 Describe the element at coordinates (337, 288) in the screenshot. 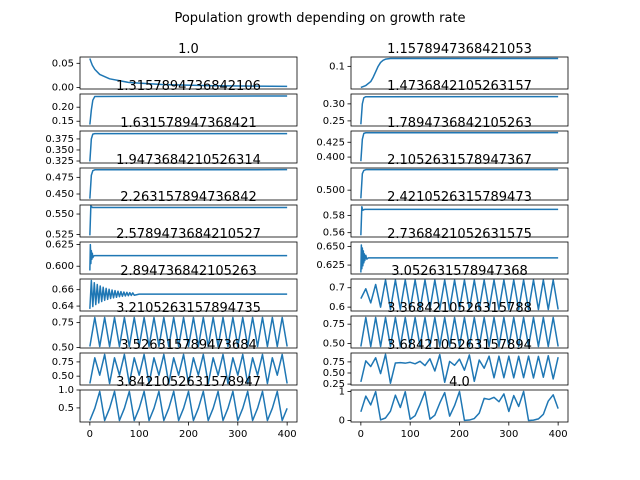

I see `y-tick-label: 0.7` at that location.